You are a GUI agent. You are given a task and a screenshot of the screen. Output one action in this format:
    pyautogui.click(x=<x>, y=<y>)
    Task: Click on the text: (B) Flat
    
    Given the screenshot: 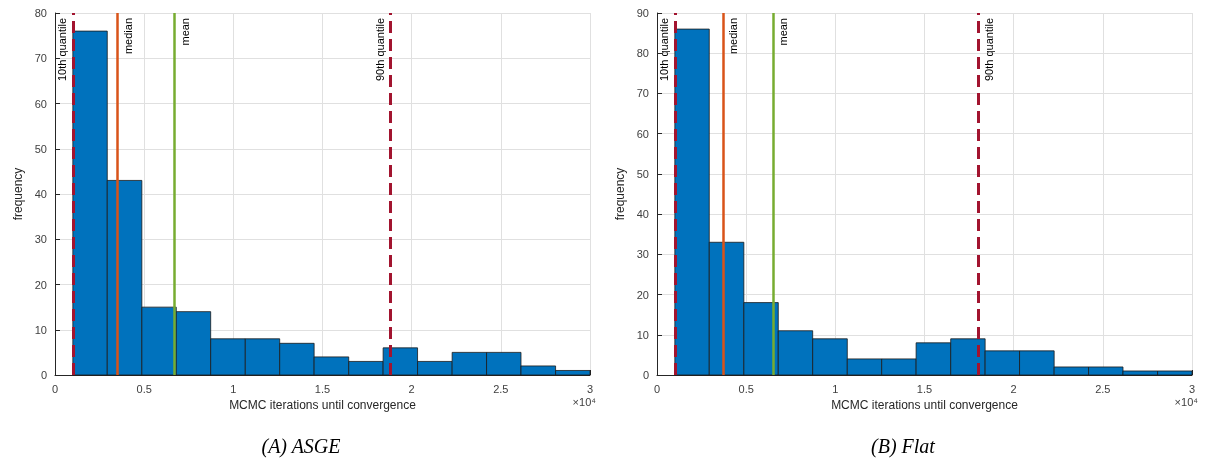 What is the action you would take?
    pyautogui.click(x=903, y=446)
    